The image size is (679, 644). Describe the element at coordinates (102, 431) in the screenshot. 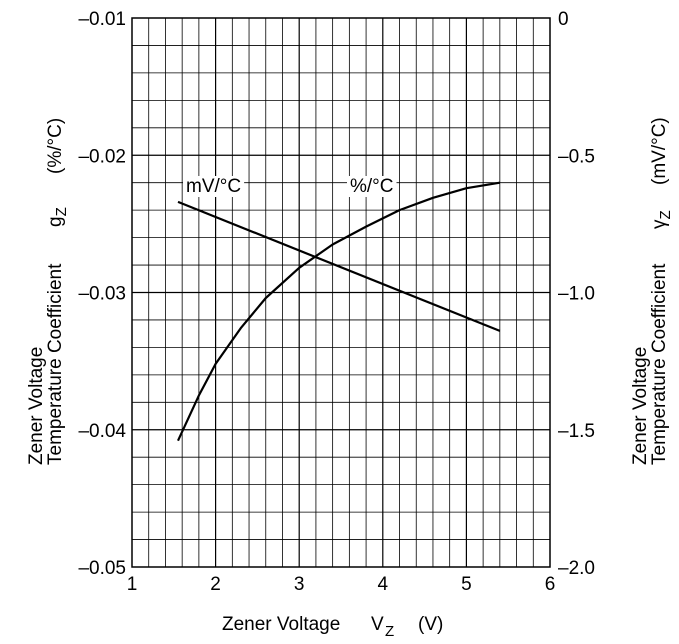

I see `left-tick-label: –0.04` at that location.